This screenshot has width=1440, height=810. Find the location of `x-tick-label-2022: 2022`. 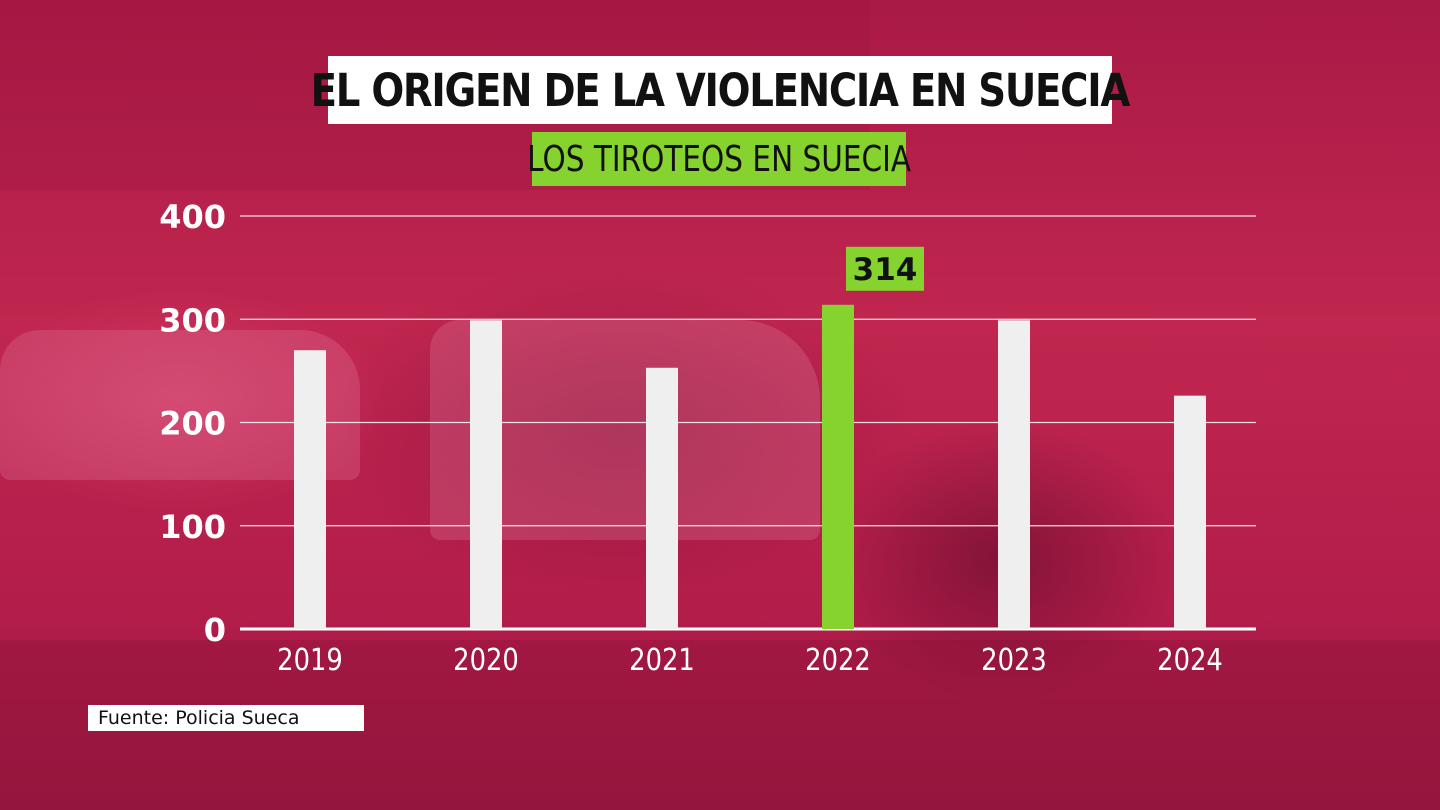

x-tick-label-2022: 2022 is located at coordinates (838, 659).